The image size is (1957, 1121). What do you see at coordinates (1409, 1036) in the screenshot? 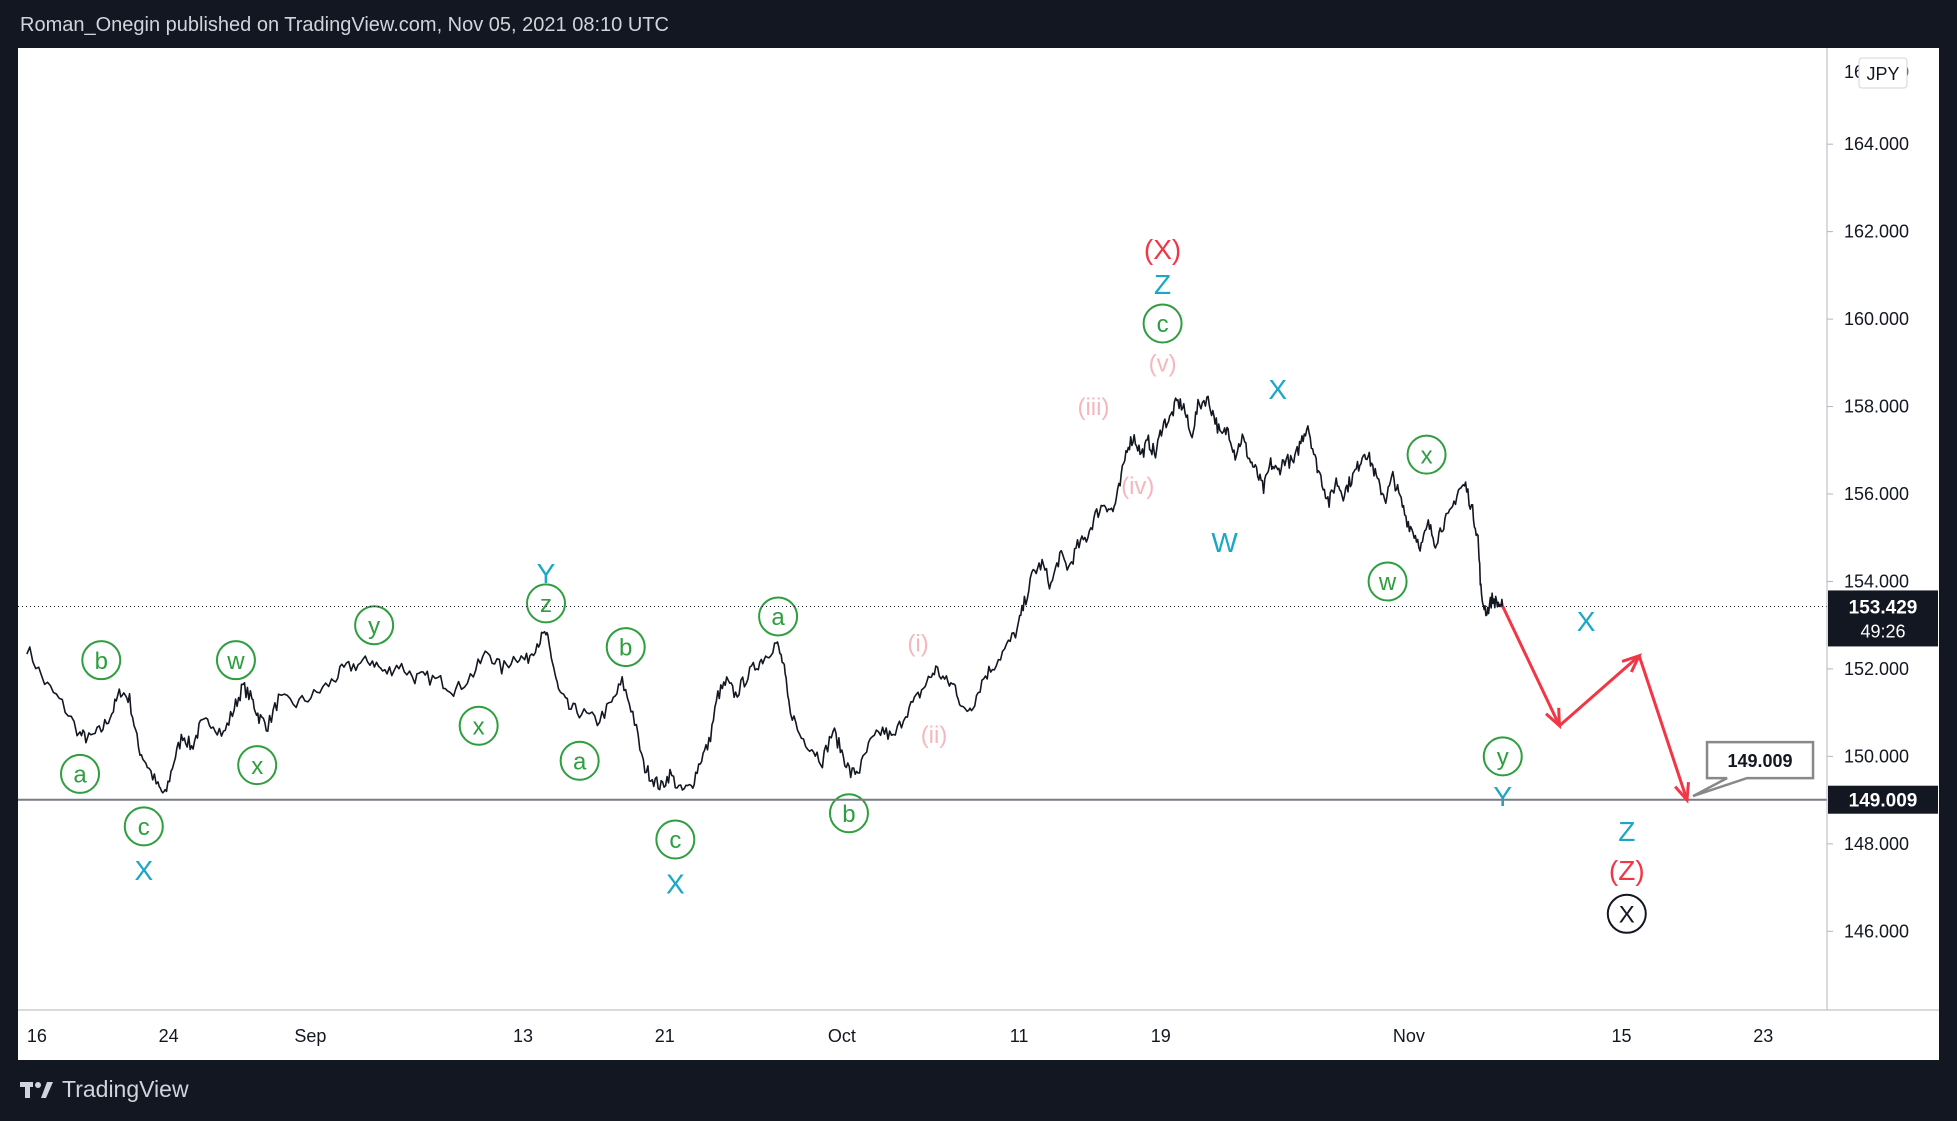
I see `time-tick-label: Nov` at bounding box center [1409, 1036].